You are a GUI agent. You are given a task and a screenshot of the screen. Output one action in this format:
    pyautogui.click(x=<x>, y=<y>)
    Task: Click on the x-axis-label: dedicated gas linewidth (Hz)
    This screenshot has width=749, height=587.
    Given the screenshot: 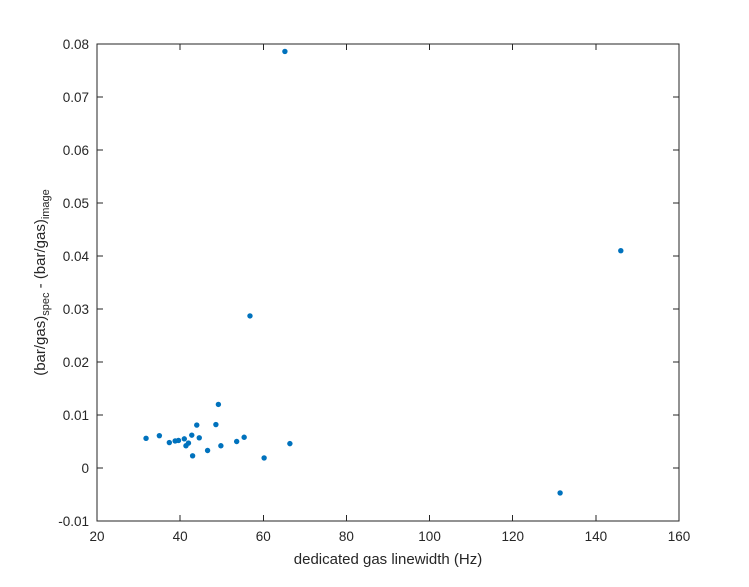 What is the action you would take?
    pyautogui.click(x=388, y=559)
    